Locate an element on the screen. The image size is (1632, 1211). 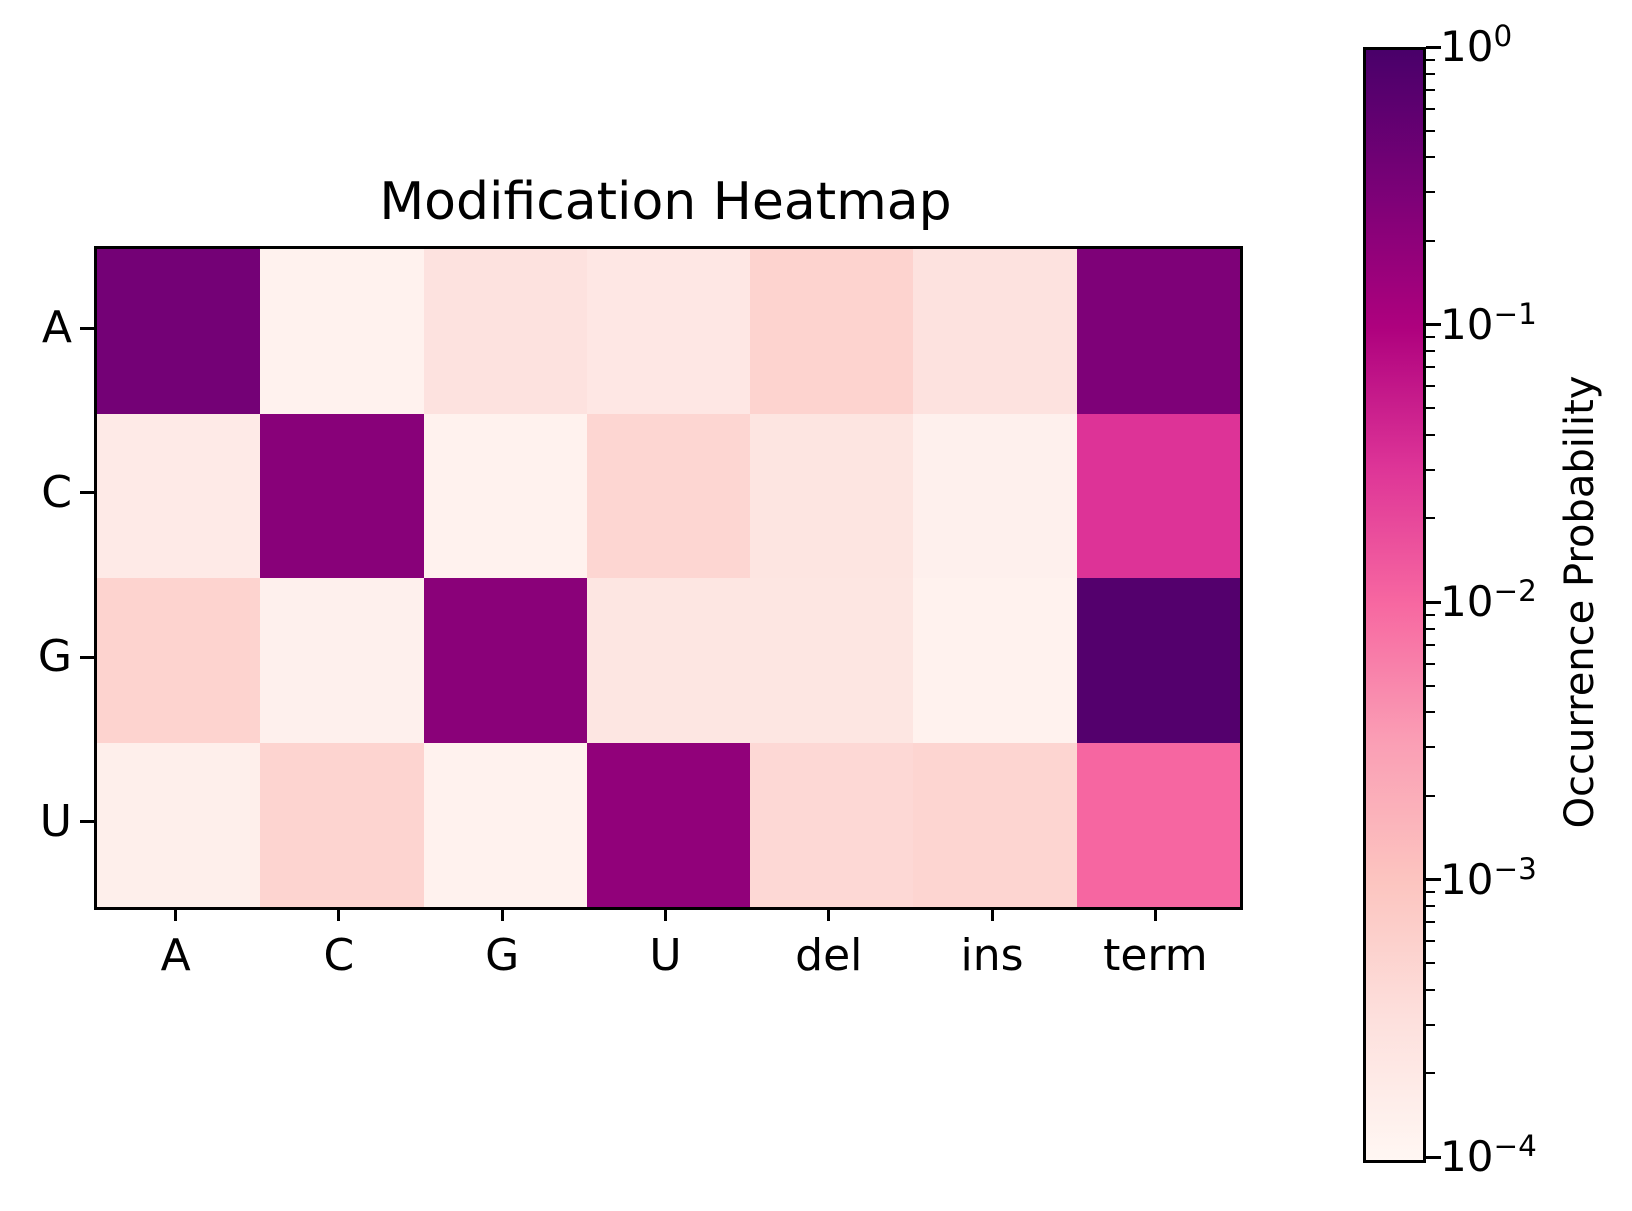
colorbar-tick-label: 10⁻² is located at coordinates (1488, 600).